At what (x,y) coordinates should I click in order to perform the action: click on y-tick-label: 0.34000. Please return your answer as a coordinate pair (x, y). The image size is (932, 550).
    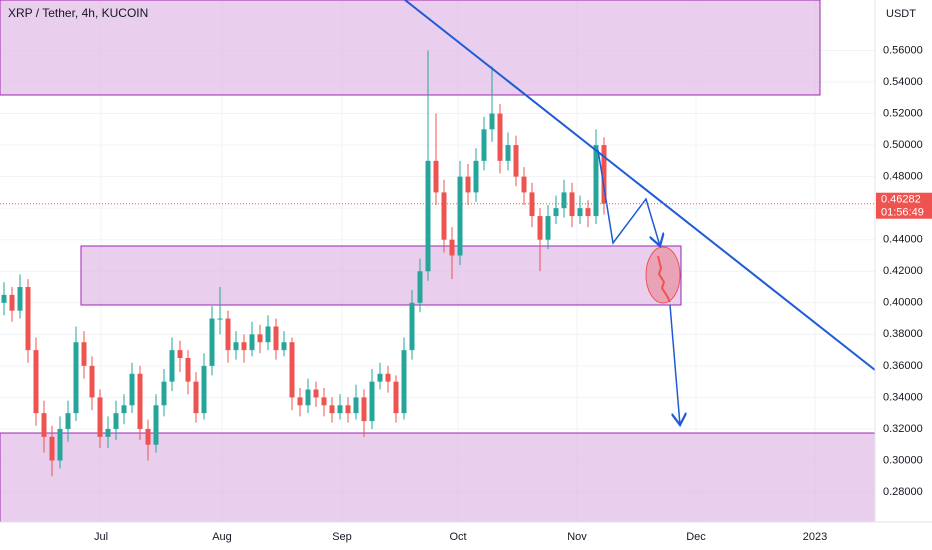
    Looking at the image, I should click on (903, 397).